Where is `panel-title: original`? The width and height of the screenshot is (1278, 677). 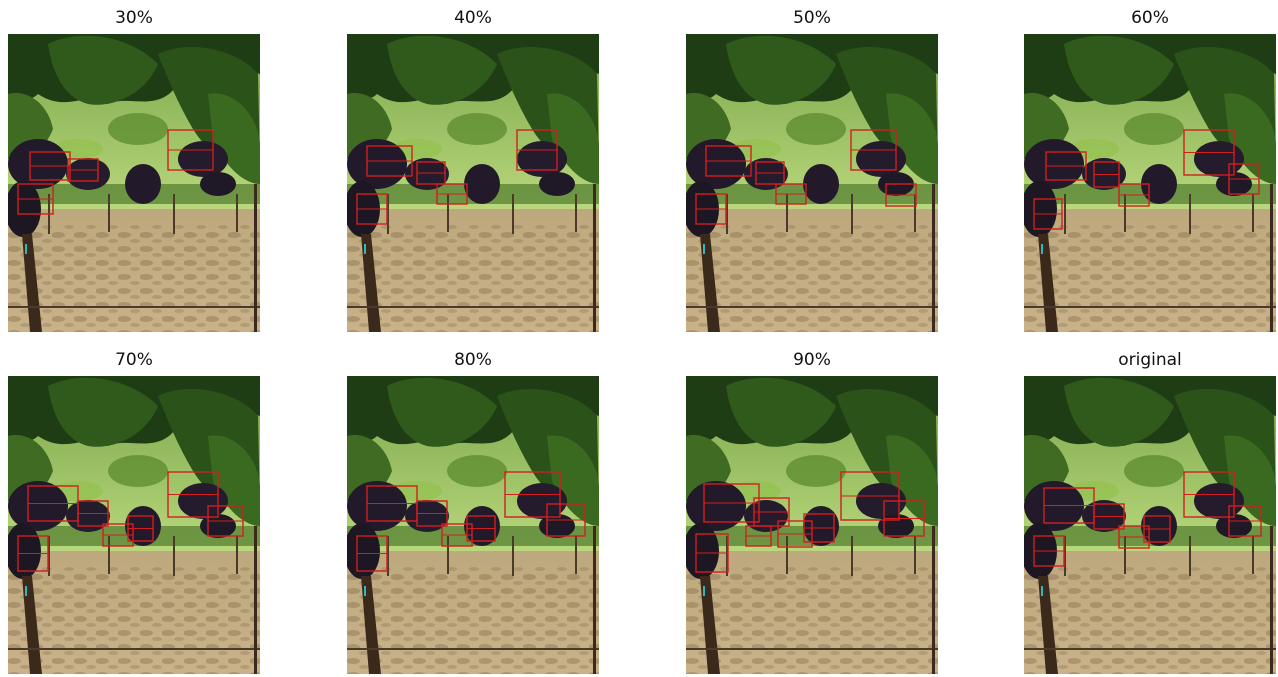
panel-title: original is located at coordinates (1150, 360).